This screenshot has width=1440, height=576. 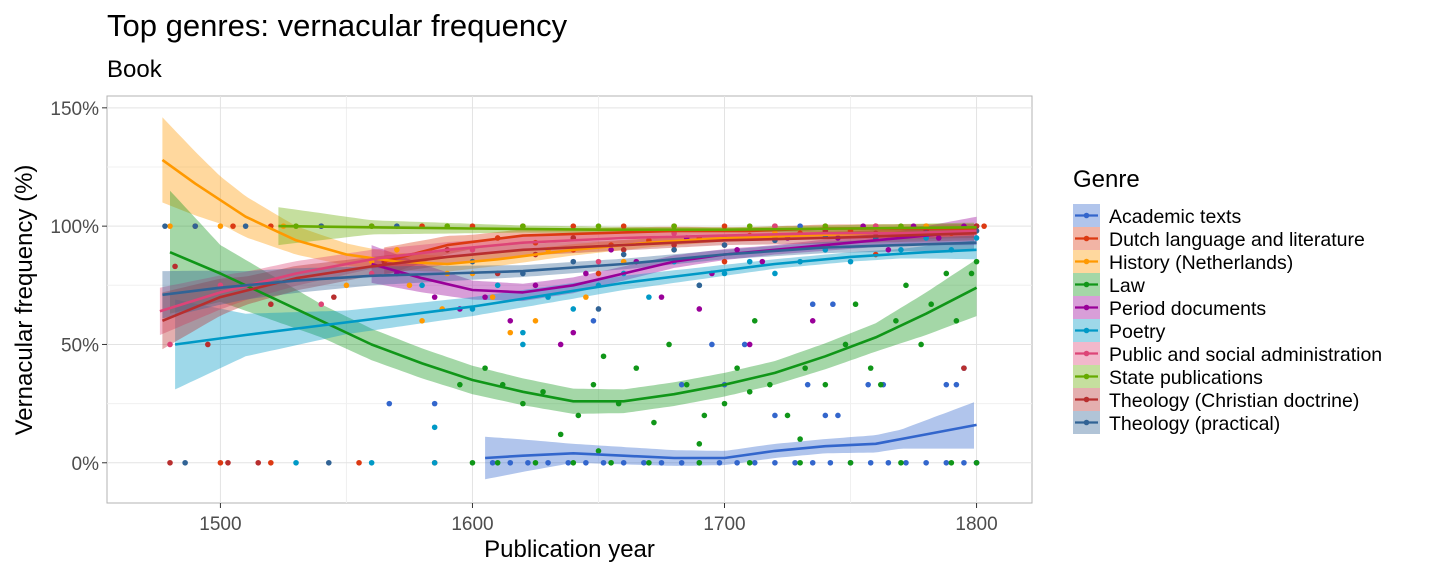 What do you see at coordinates (569, 549) in the screenshot?
I see `x-axis-title: Publication year` at bounding box center [569, 549].